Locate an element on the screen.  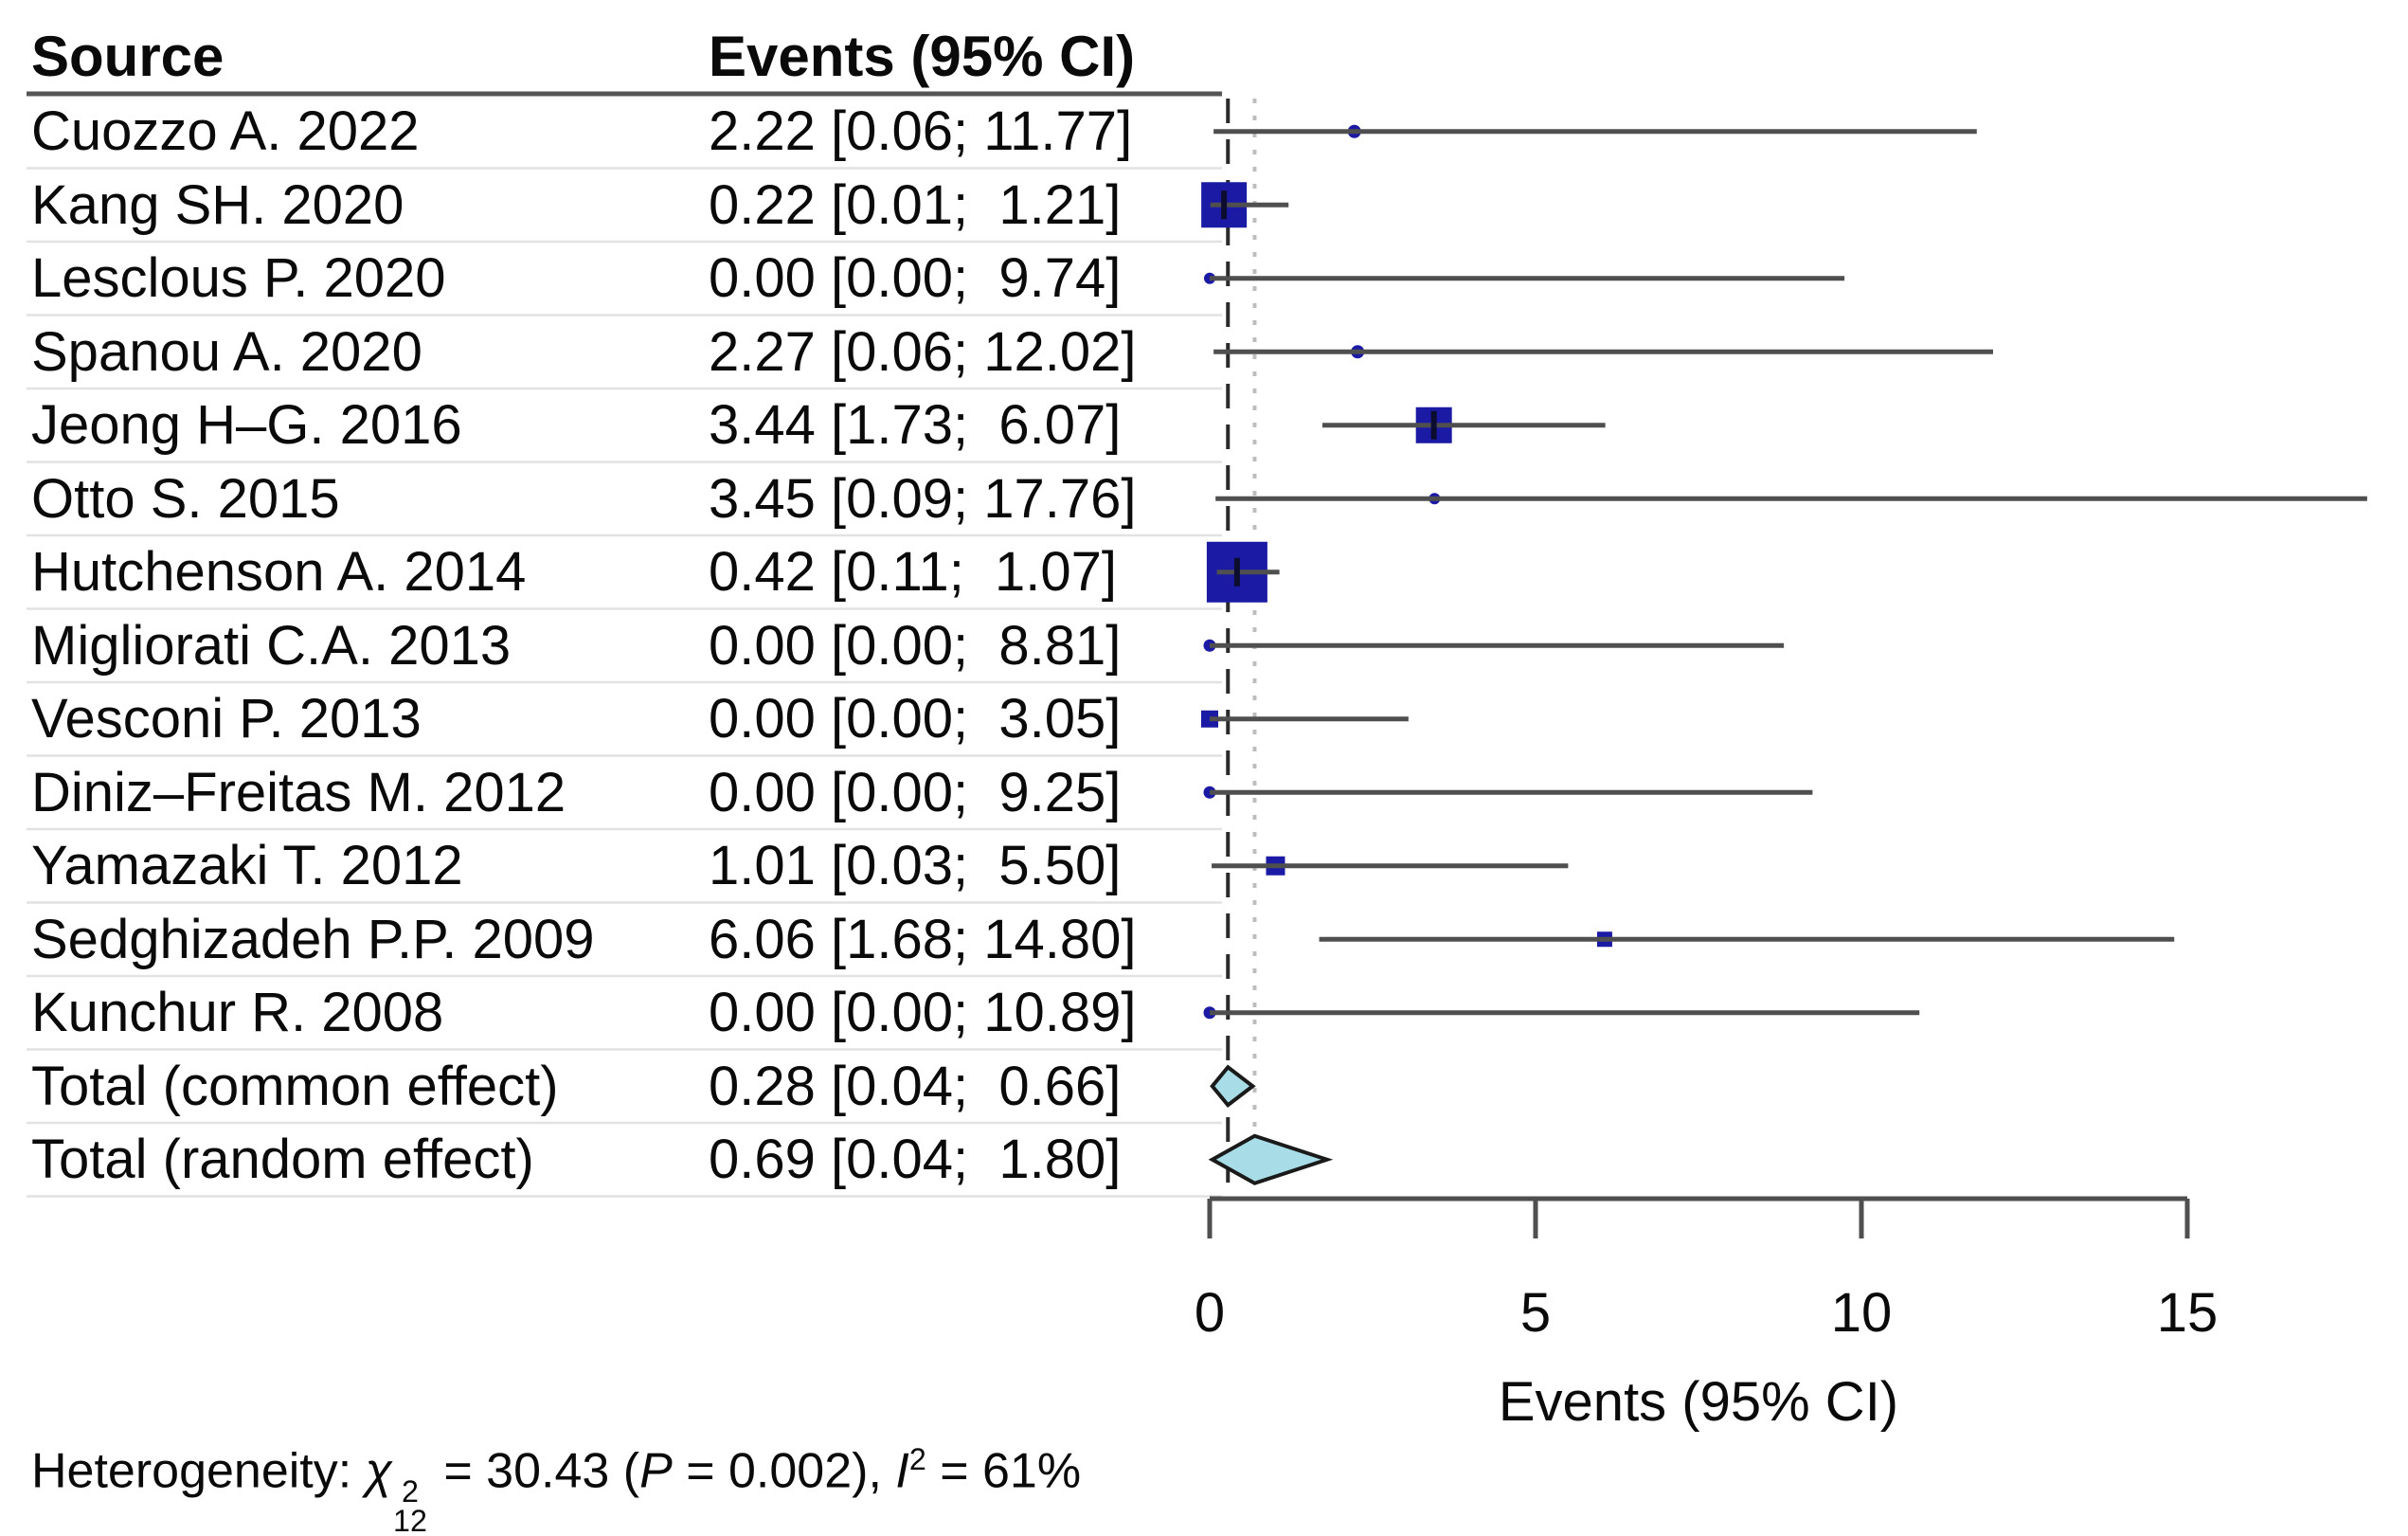
chi-symbol: χ is located at coordinates (379, 1471).